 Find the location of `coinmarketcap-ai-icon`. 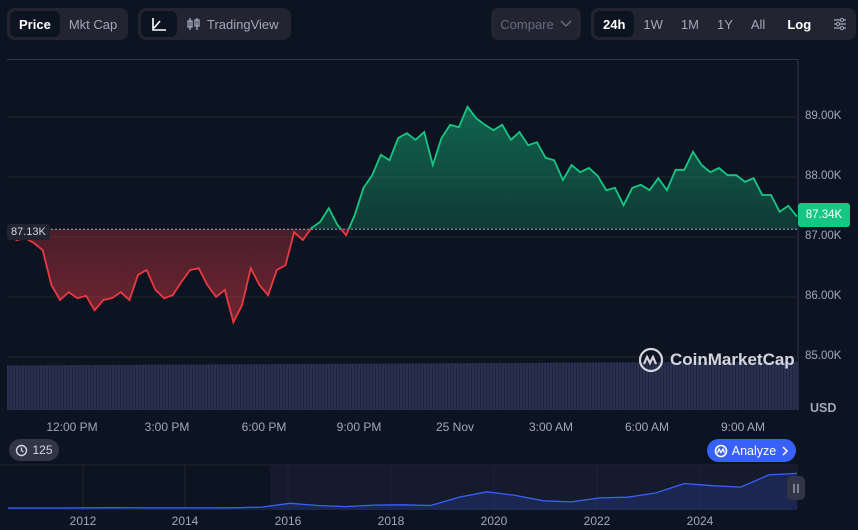

coinmarketcap-ai-icon is located at coordinates (721, 450).